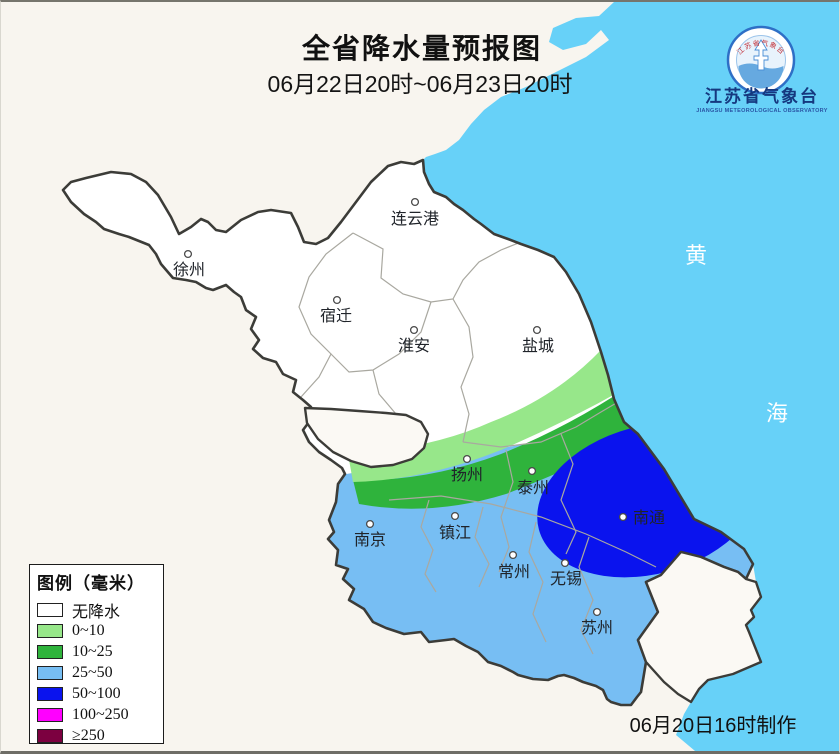  Describe the element at coordinates (467, 475) in the screenshot. I see `city-label-yangzhou: 扬州` at that location.